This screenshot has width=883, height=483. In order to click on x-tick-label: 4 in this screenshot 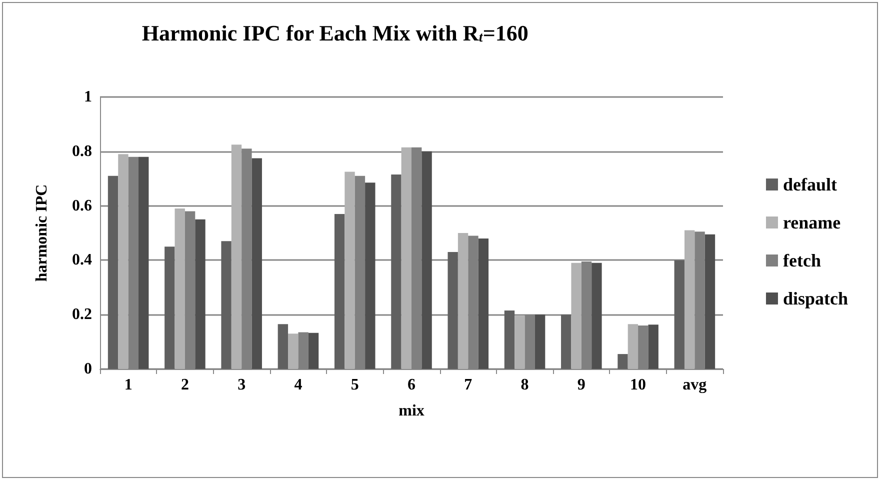, I will do `click(298, 385)`.